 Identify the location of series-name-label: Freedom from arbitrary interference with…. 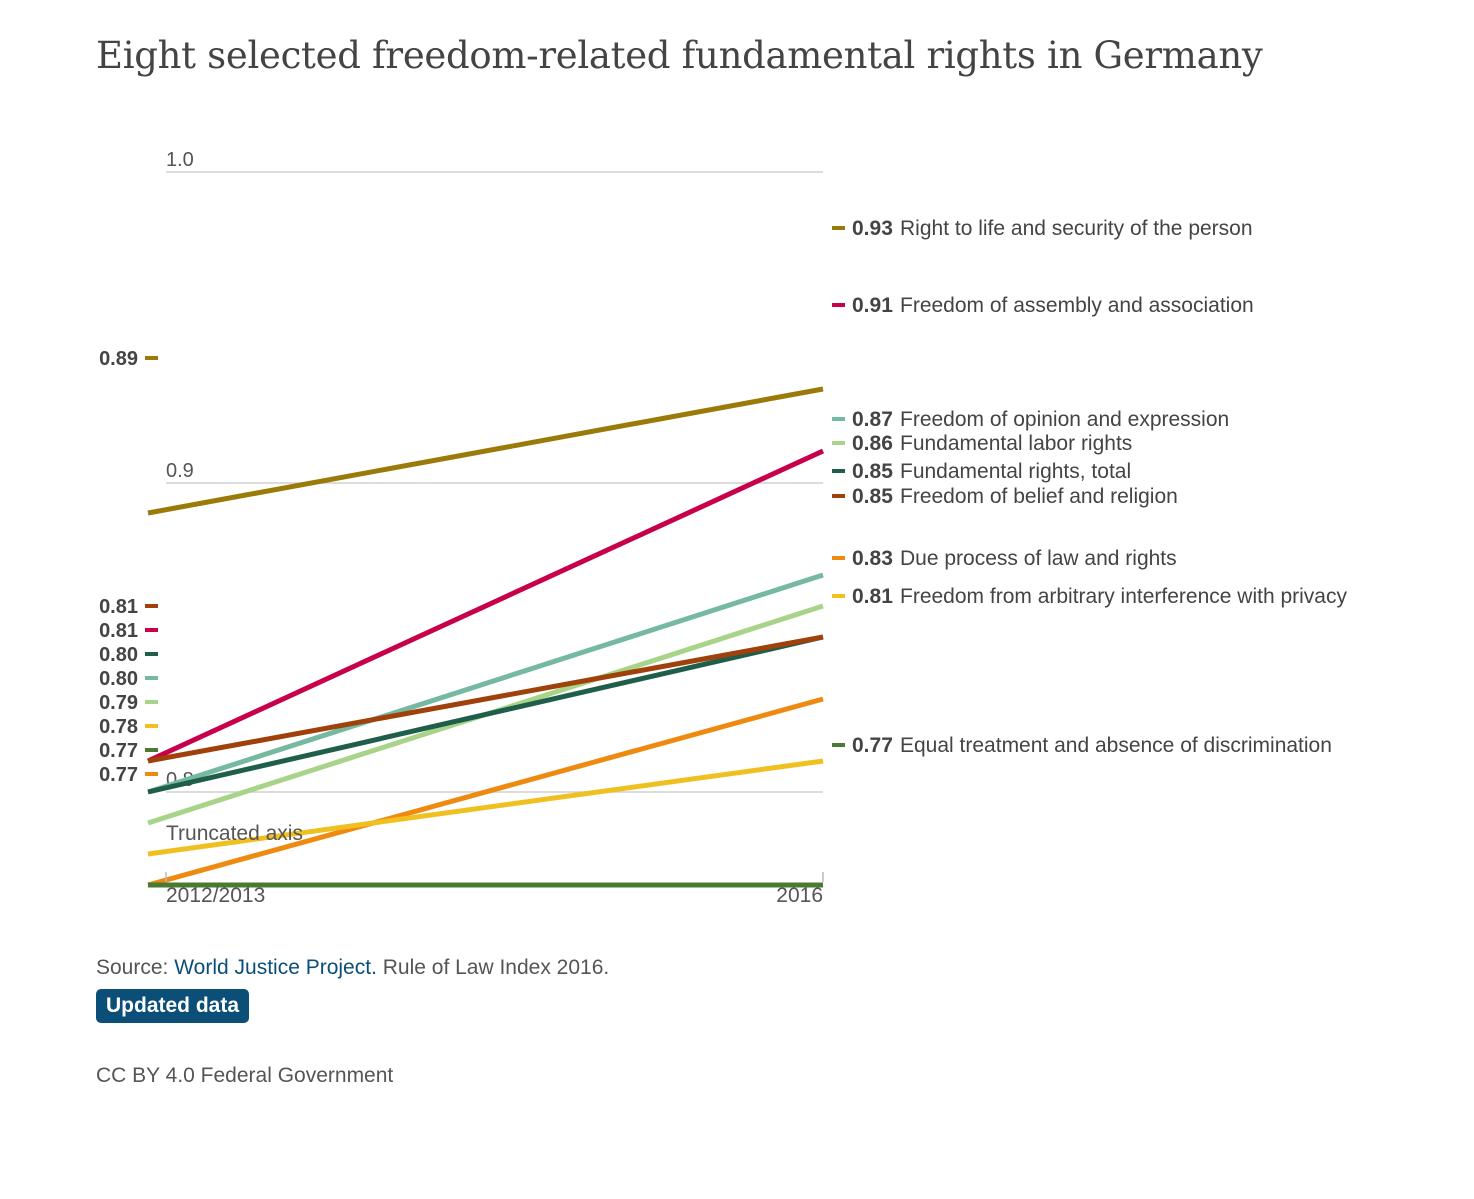
(1123, 596).